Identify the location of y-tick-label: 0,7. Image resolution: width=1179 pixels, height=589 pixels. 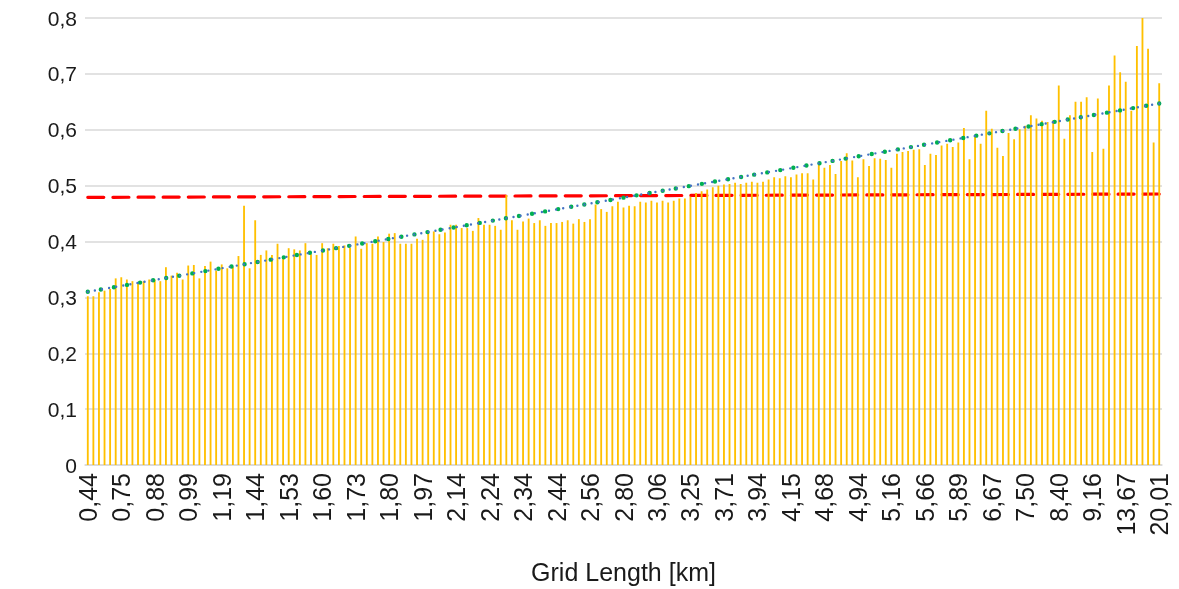
(62, 74).